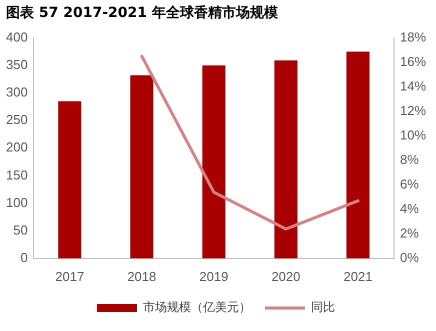 Image resolution: width=436 pixels, height=331 pixels. What do you see at coordinates (141, 276) in the screenshot?
I see `x-tick-label: 2018` at bounding box center [141, 276].